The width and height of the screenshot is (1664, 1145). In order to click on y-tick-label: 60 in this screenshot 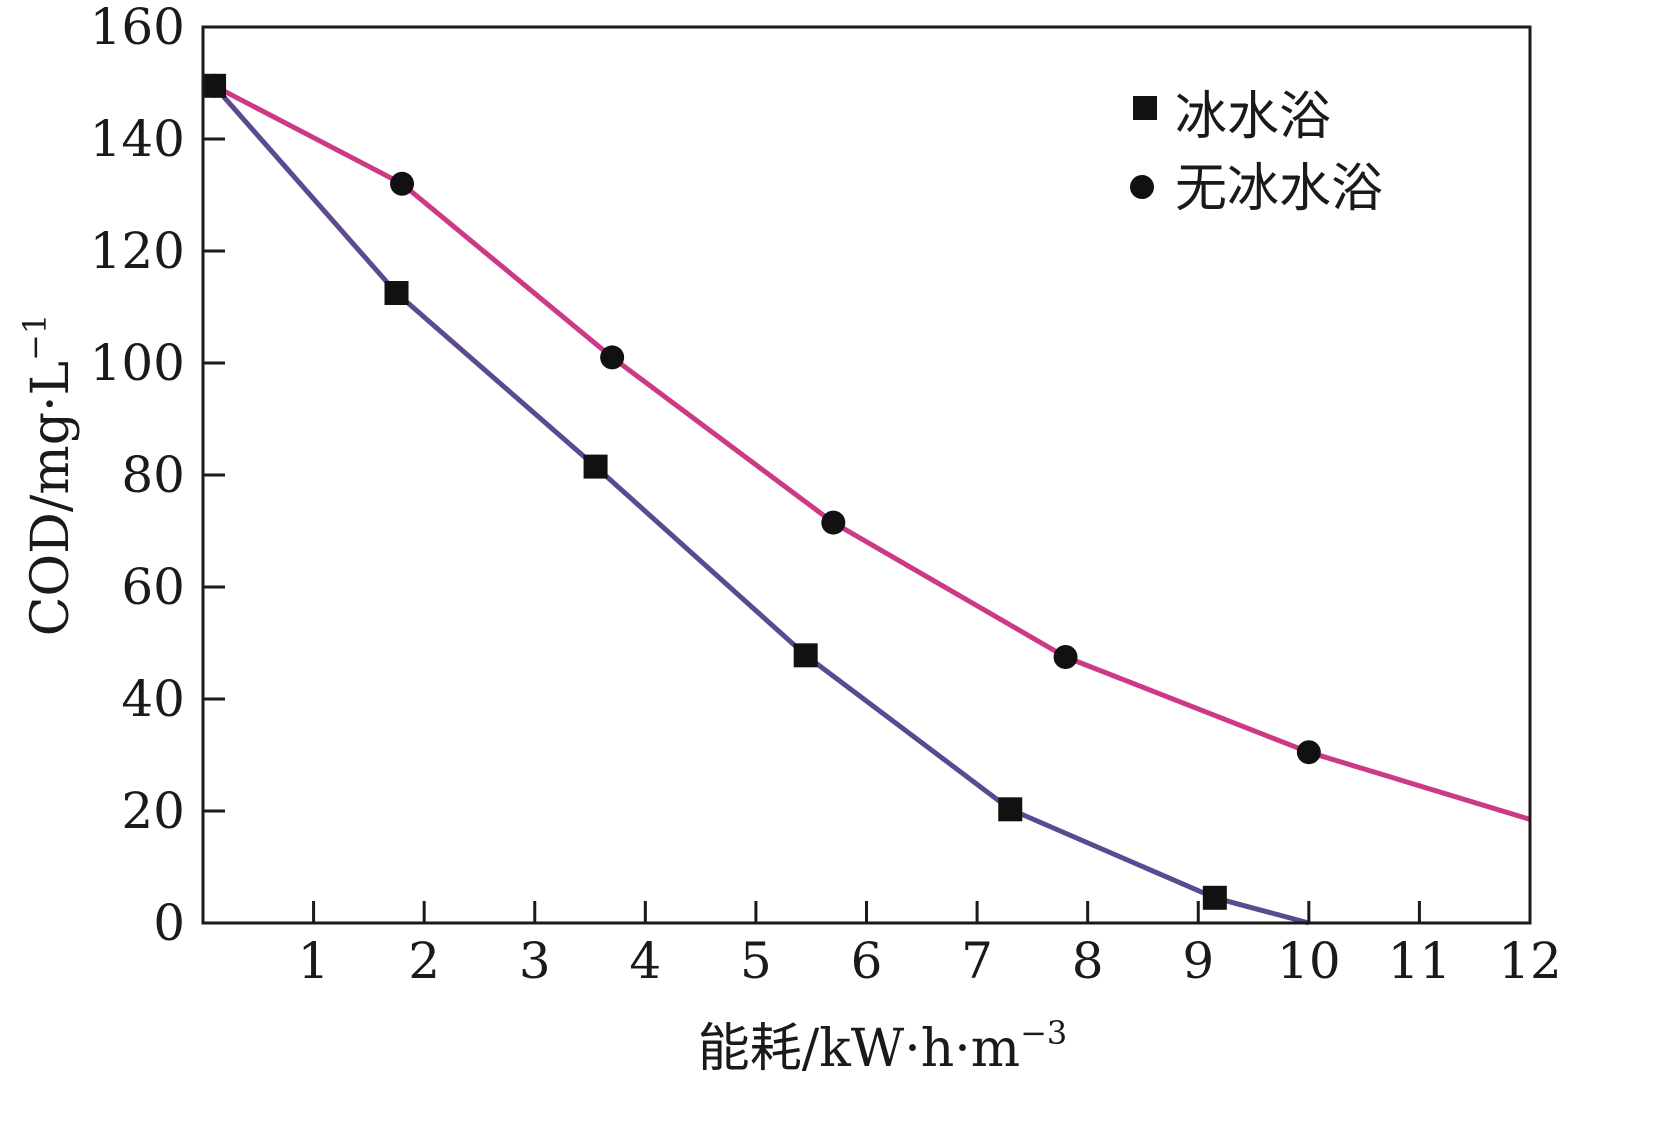, I will do `click(153, 587)`.